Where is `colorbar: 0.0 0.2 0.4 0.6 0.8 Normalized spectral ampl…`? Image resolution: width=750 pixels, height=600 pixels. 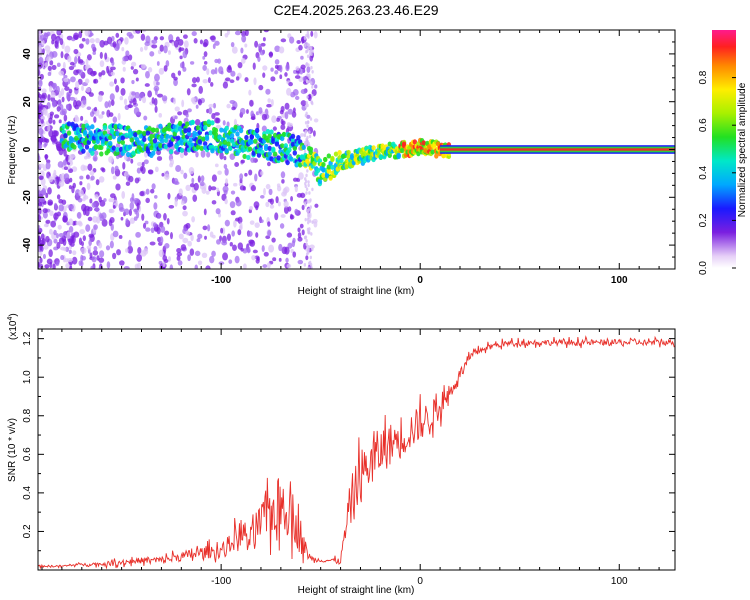 colorbar: 0.0 0.2 0.4 0.6 0.8 Normalized spectral ampl… is located at coordinates (723, 152).